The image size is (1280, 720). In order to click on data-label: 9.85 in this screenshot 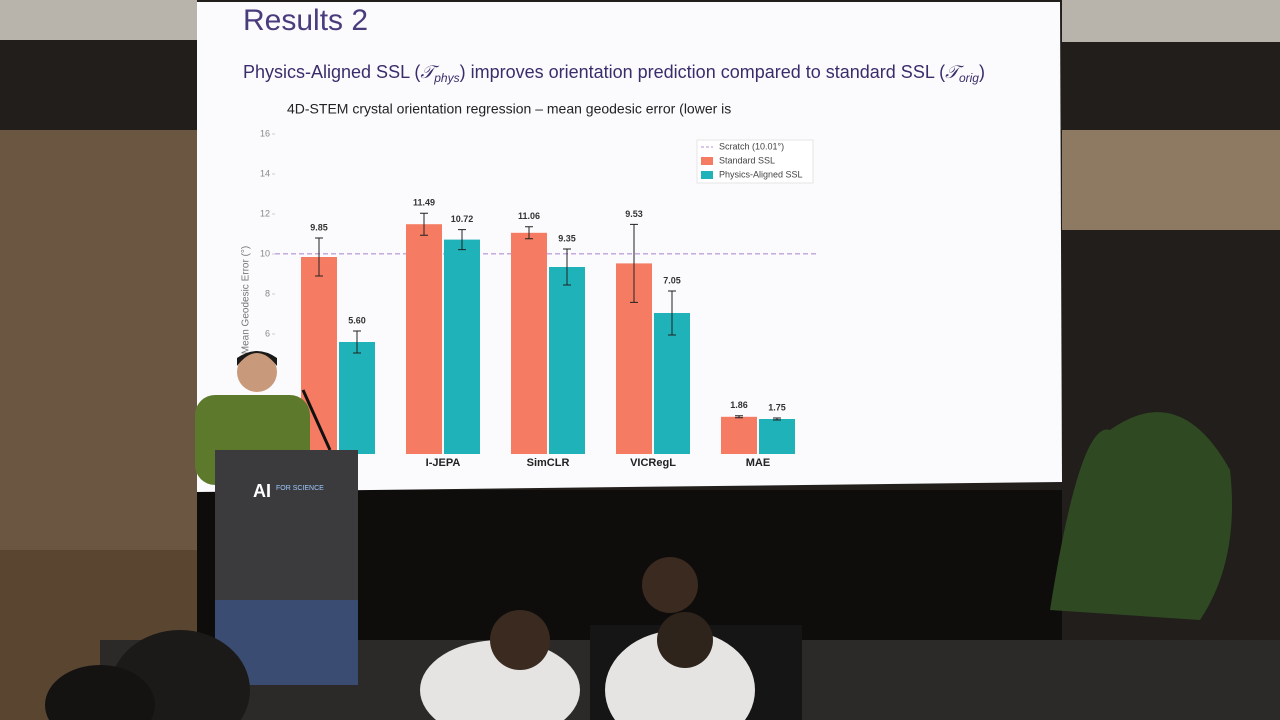, I will do `click(319, 227)`.